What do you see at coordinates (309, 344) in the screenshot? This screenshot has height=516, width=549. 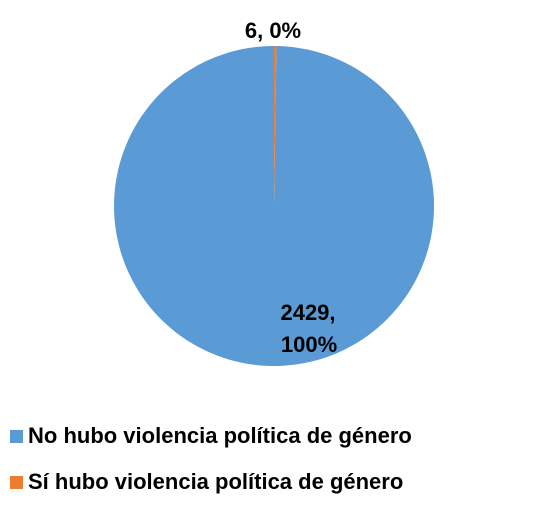 I see `data-label-no-line2: 100%` at bounding box center [309, 344].